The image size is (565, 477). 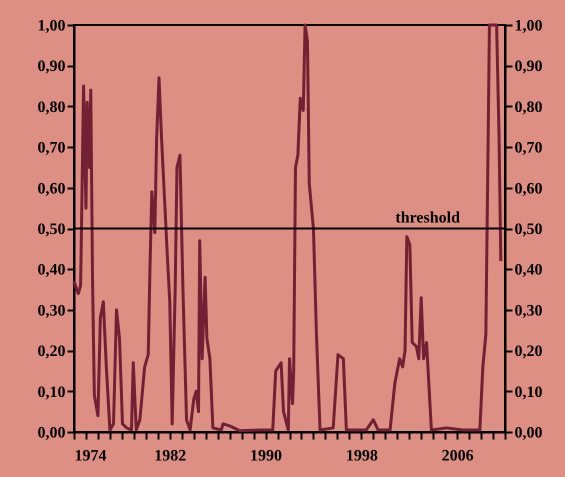 I want to click on y-tick-label: 0,30, so click(x=52, y=311).